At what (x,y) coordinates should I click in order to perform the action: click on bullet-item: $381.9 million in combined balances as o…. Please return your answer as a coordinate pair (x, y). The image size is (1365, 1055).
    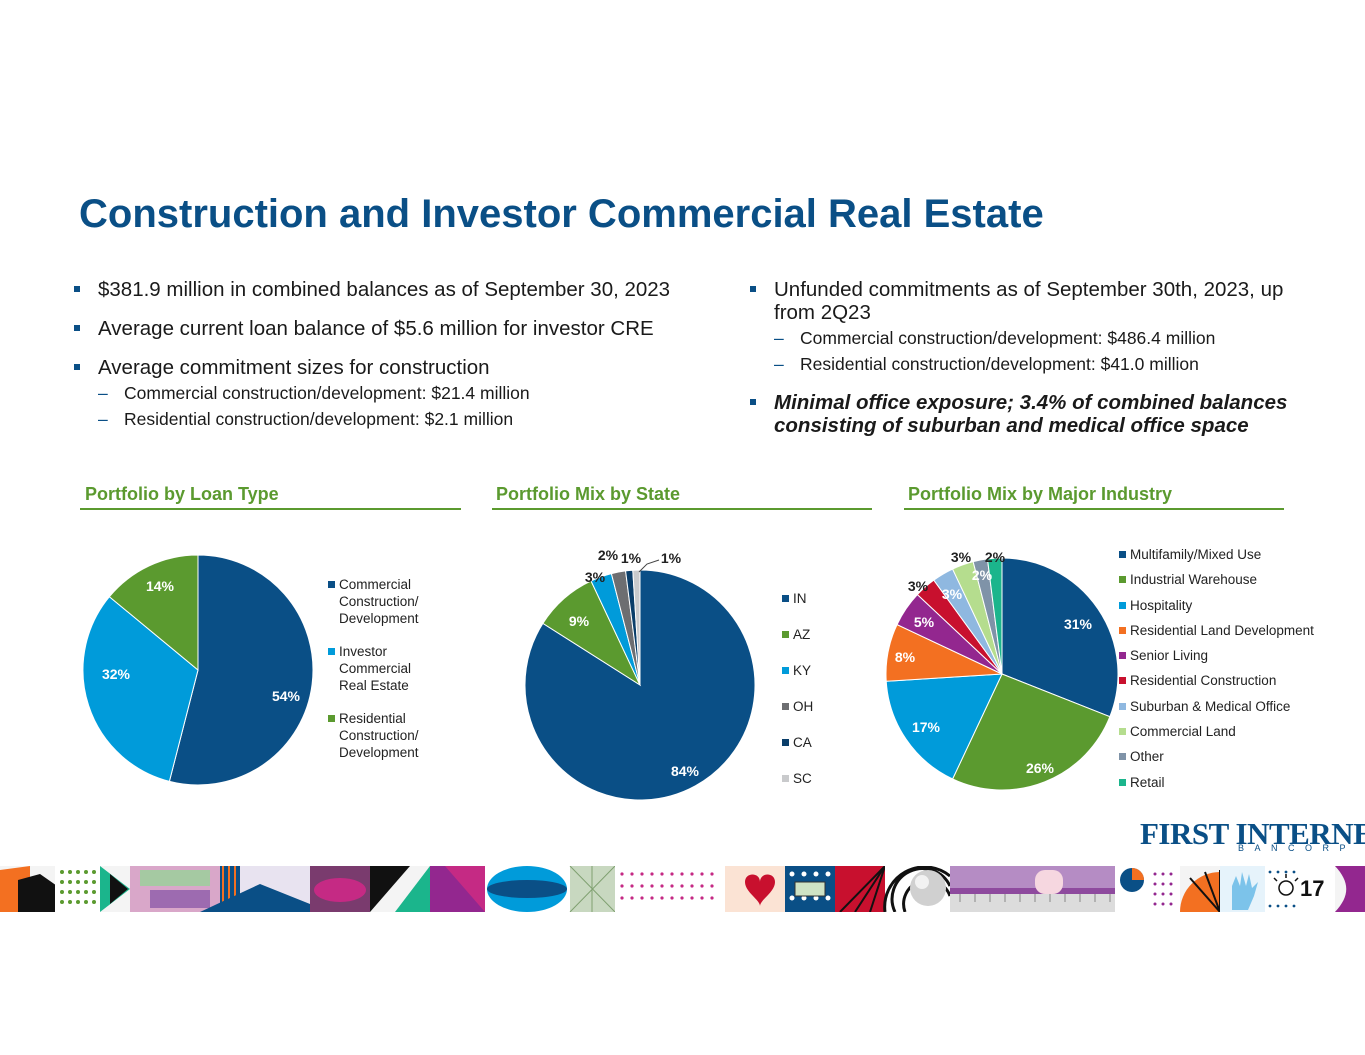
    Looking at the image, I should click on (409, 289).